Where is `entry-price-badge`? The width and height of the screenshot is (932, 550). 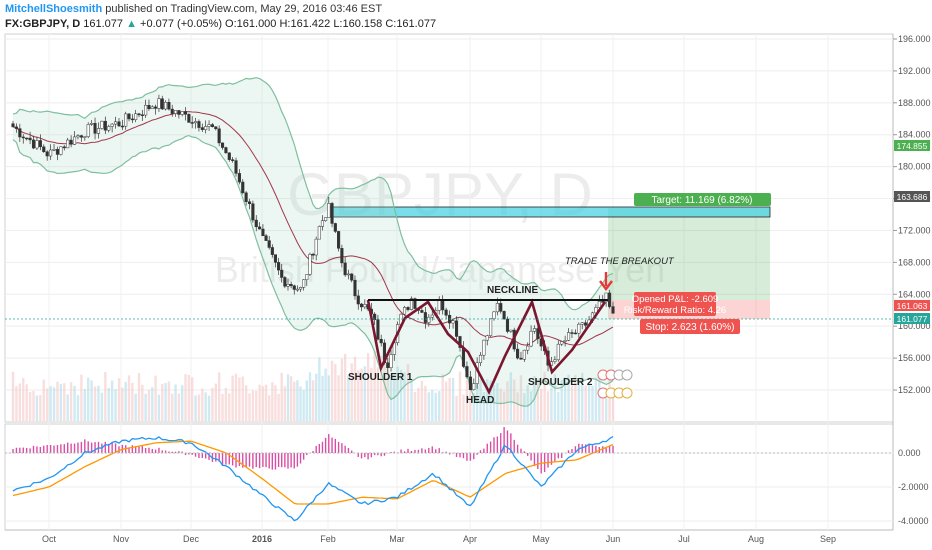 entry-price-badge is located at coordinates (912, 196).